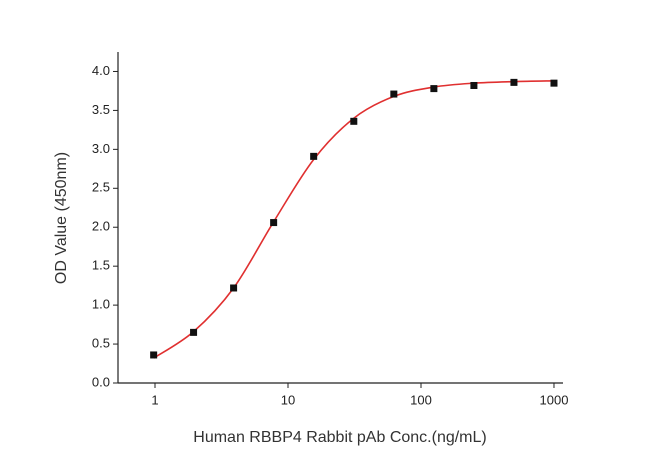 The image size is (650, 460). What do you see at coordinates (61, 218) in the screenshot?
I see `y-axis-title: OD Value (450nm)` at bounding box center [61, 218].